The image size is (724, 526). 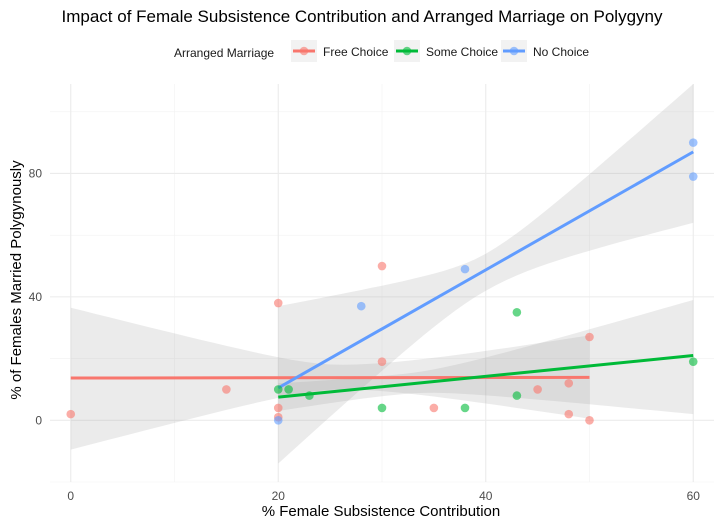 I want to click on y-axis-title: % of Females Married Polygynously, so click(x=16, y=280).